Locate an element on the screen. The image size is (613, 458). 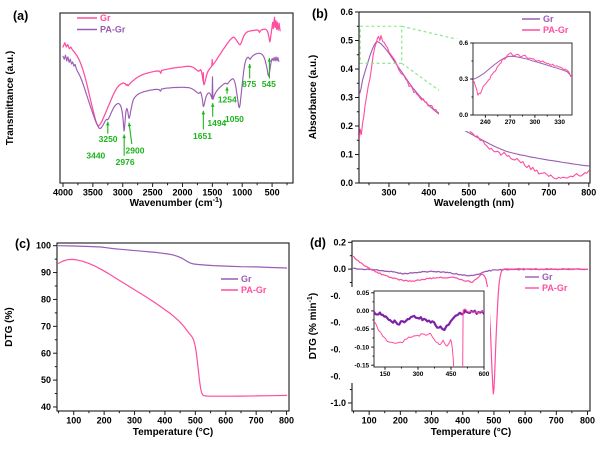
d-x-tick-label: 200 is located at coordinates (400, 421).